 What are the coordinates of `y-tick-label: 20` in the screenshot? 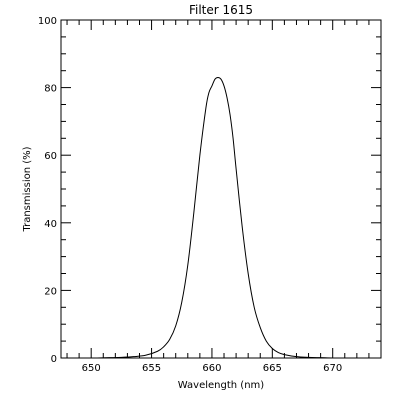 It's located at (50, 291).